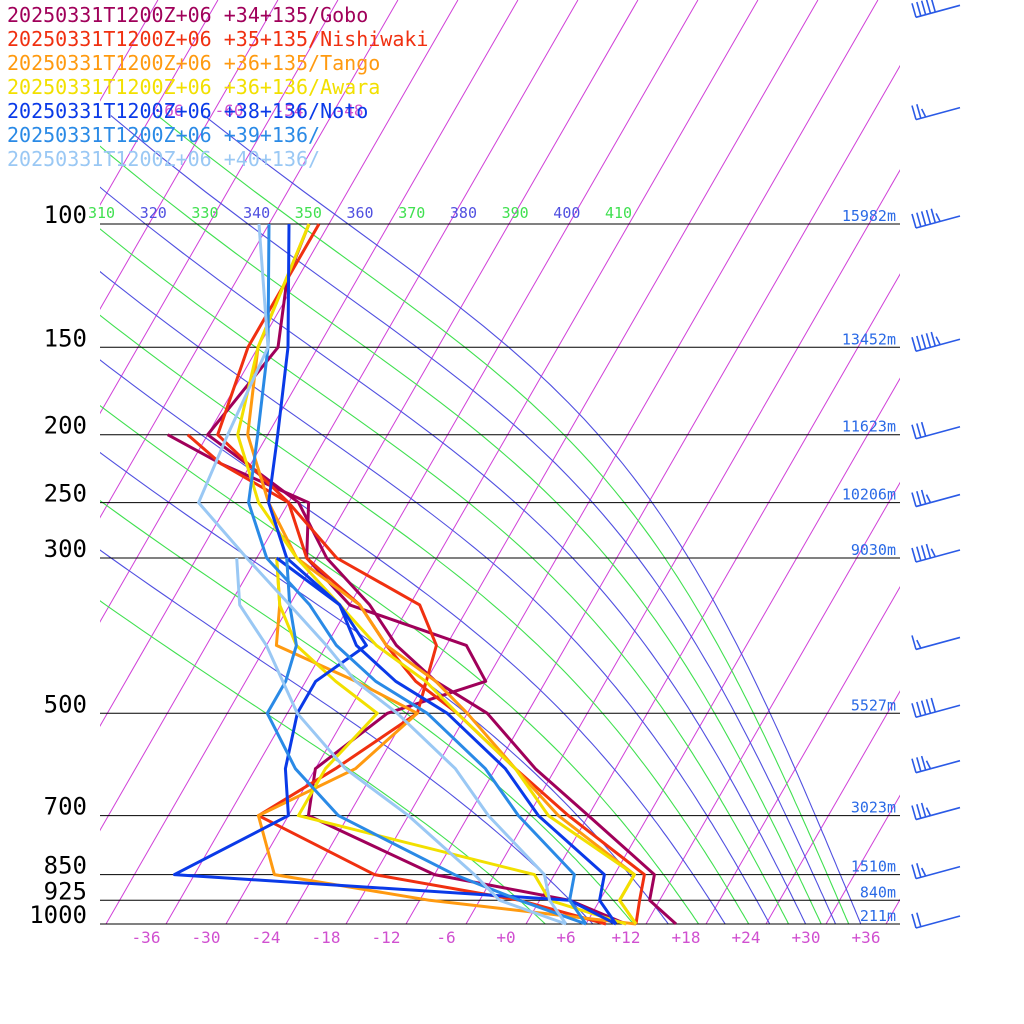 The image size is (1024, 1024). What do you see at coordinates (65, 704) in the screenshot?
I see `pressure-tick-label: 500` at bounding box center [65, 704].